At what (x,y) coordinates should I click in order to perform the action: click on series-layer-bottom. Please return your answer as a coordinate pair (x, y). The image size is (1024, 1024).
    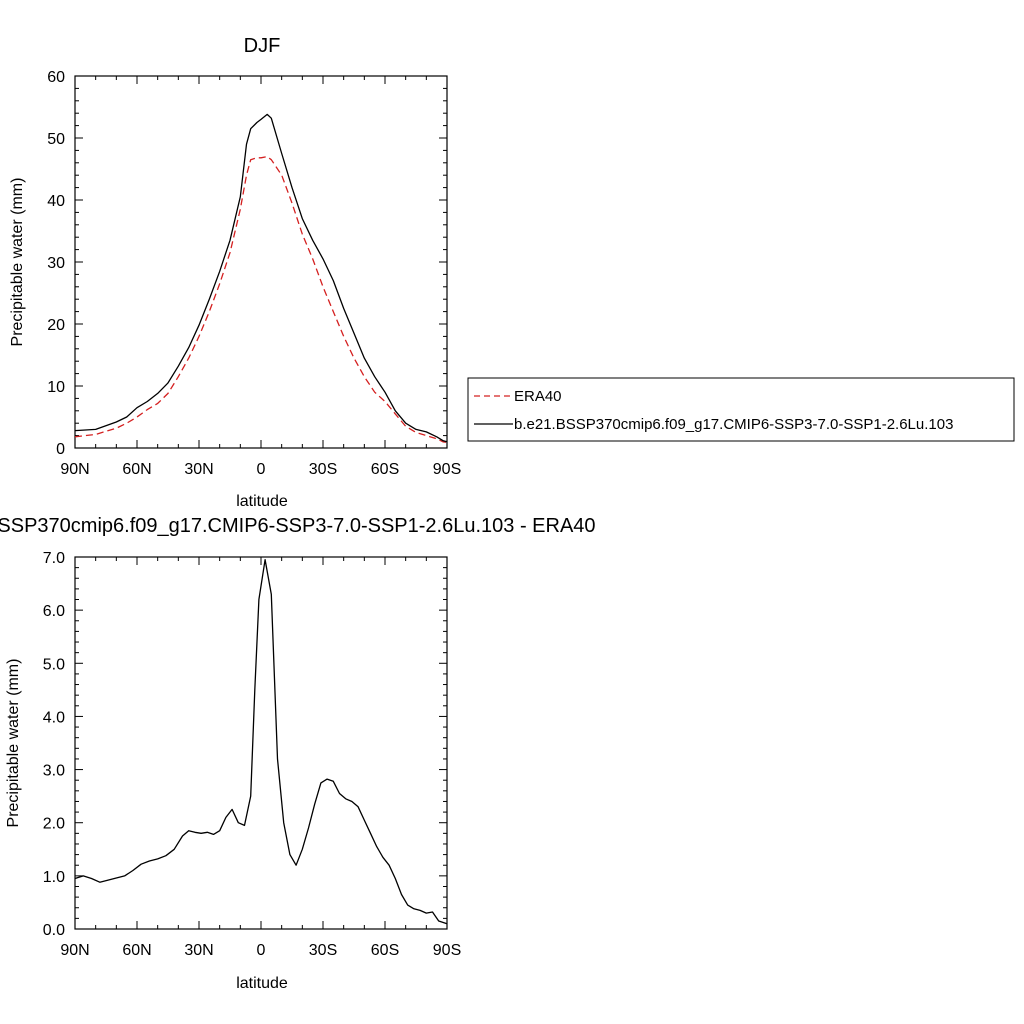
    Looking at the image, I should click on (261, 742).